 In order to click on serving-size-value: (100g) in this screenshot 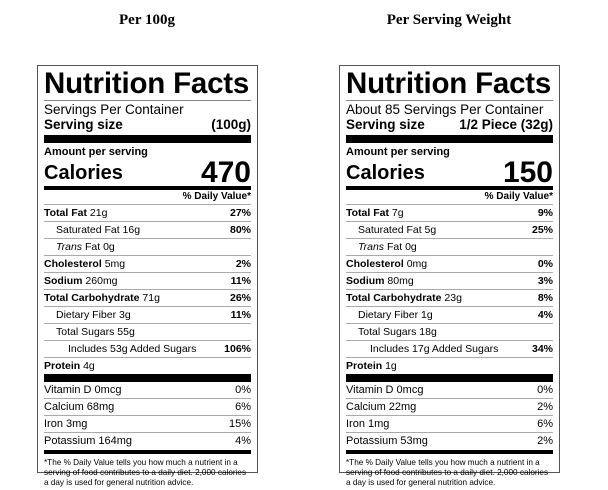, I will do `click(231, 124)`.